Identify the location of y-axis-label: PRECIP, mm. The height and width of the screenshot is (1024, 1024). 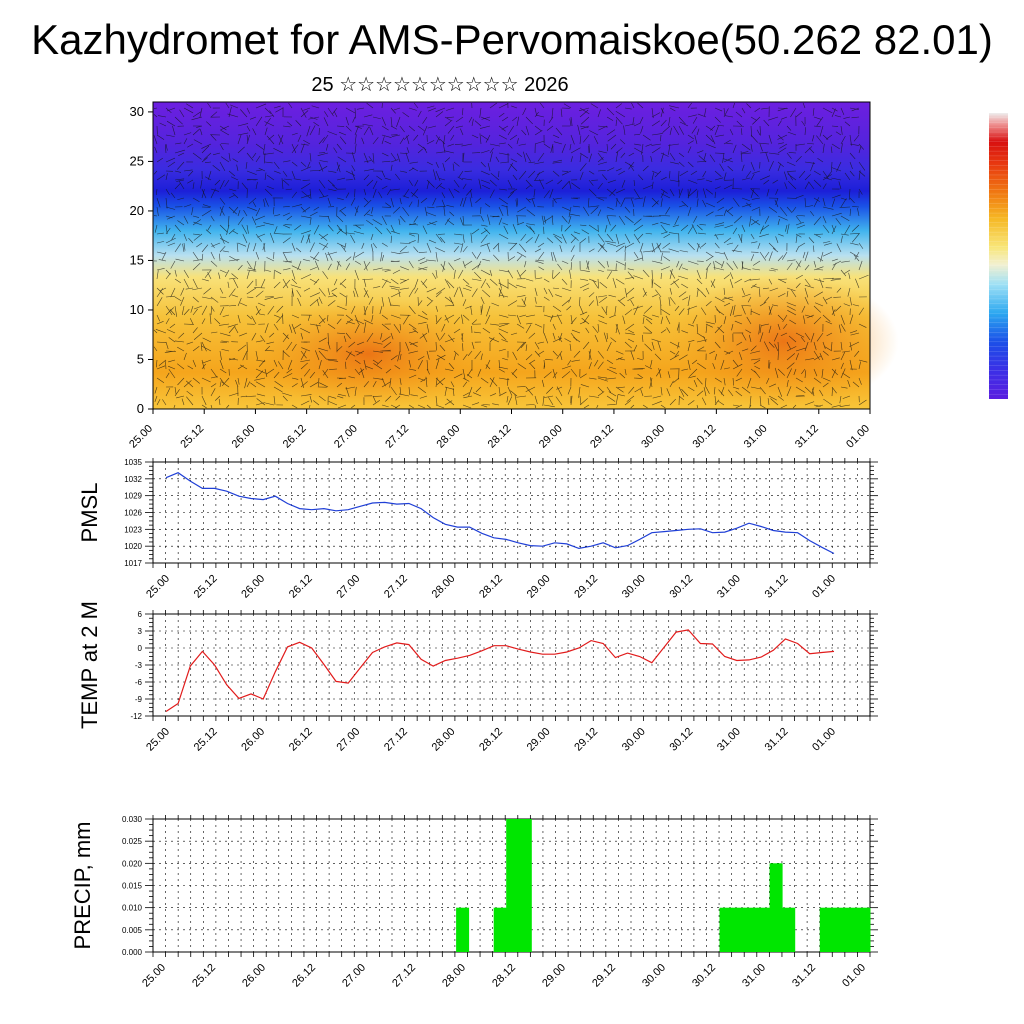
(82, 886).